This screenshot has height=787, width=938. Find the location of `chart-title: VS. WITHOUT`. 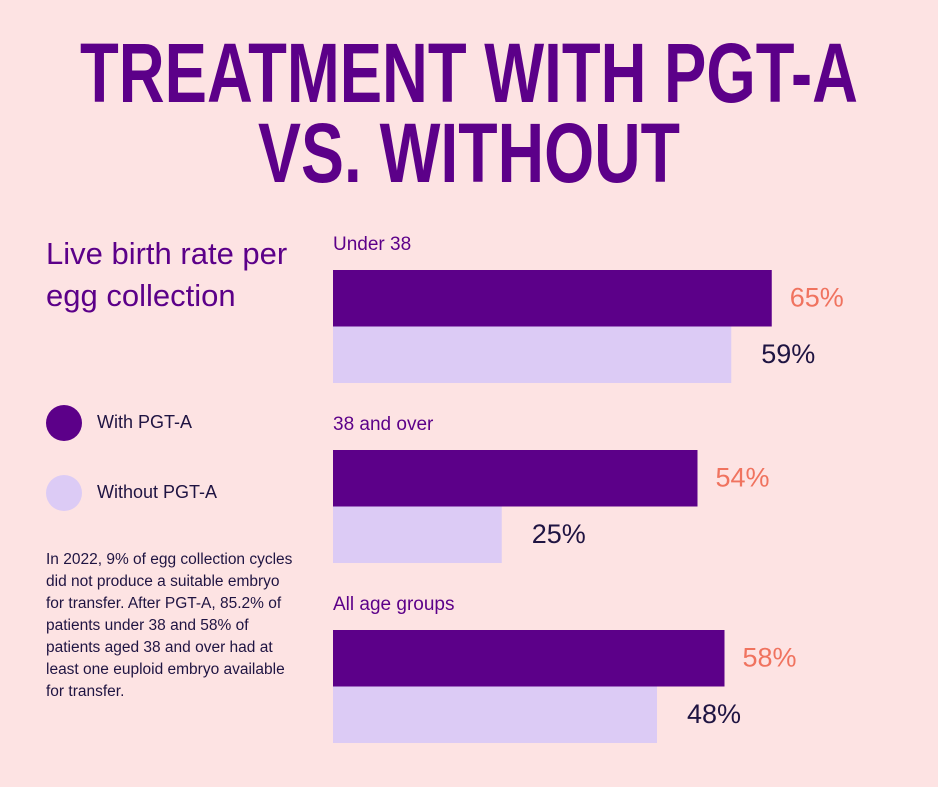

chart-title: VS. WITHOUT is located at coordinates (469, 153).